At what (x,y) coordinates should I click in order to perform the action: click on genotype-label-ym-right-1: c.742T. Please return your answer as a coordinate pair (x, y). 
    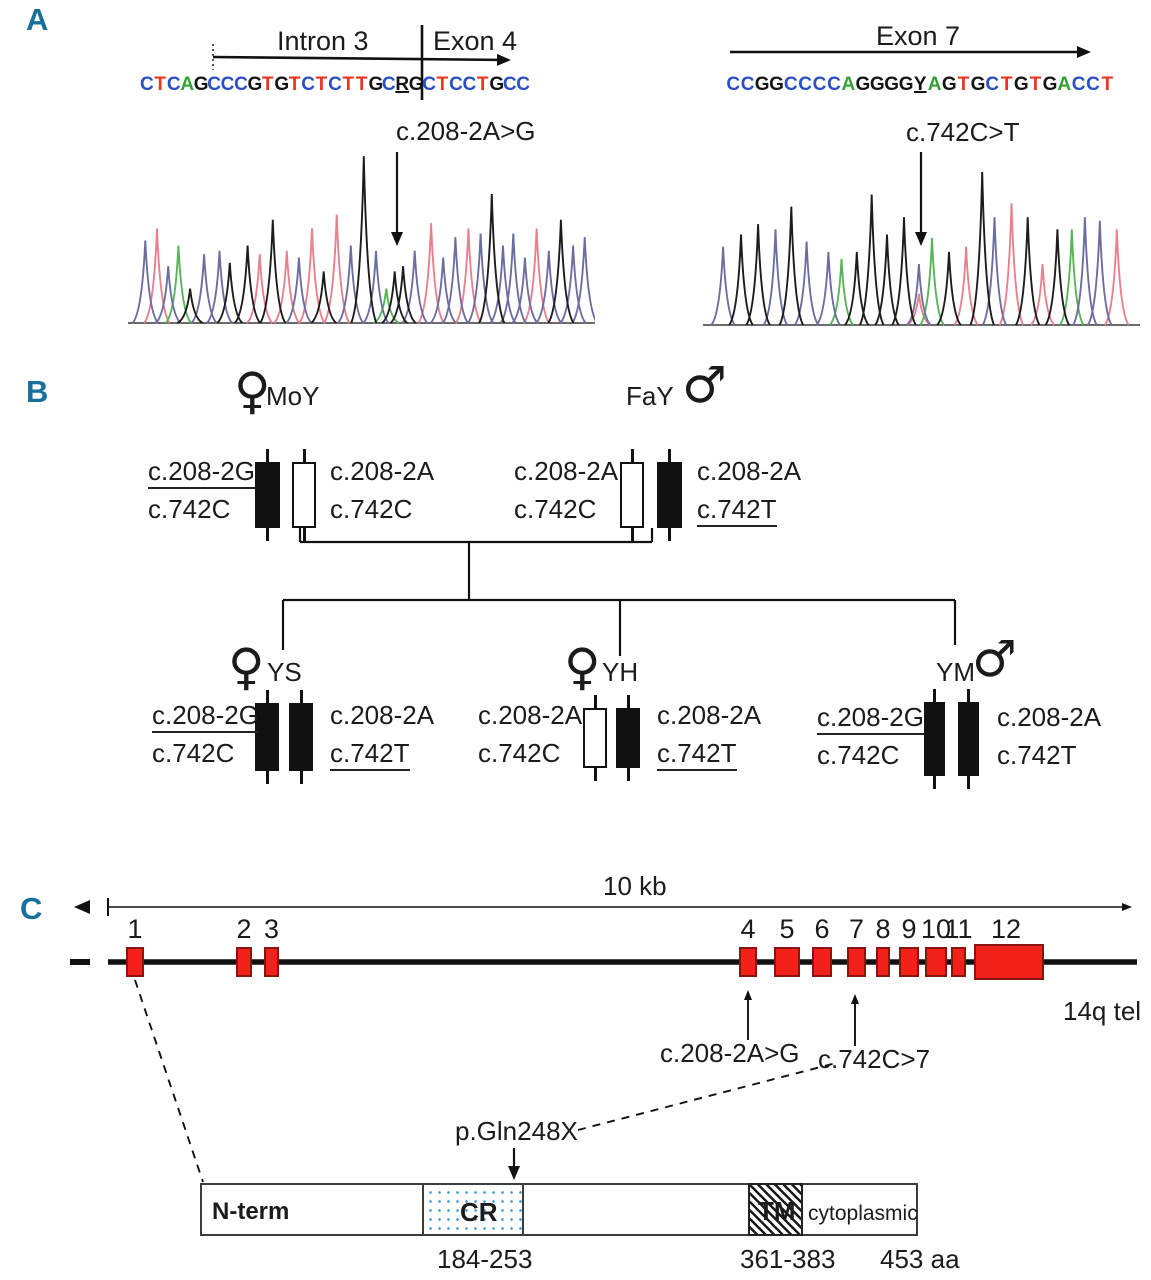
    Looking at the image, I should click on (1037, 755).